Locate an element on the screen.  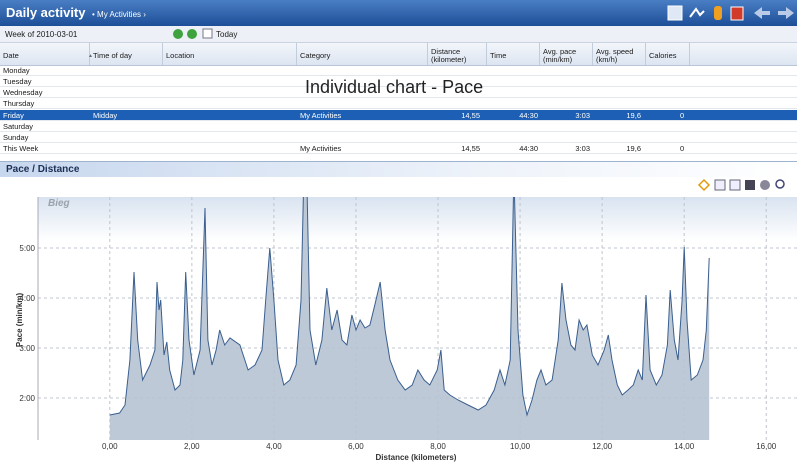
panel-header: Pace / Distance is located at coordinates (398, 169).